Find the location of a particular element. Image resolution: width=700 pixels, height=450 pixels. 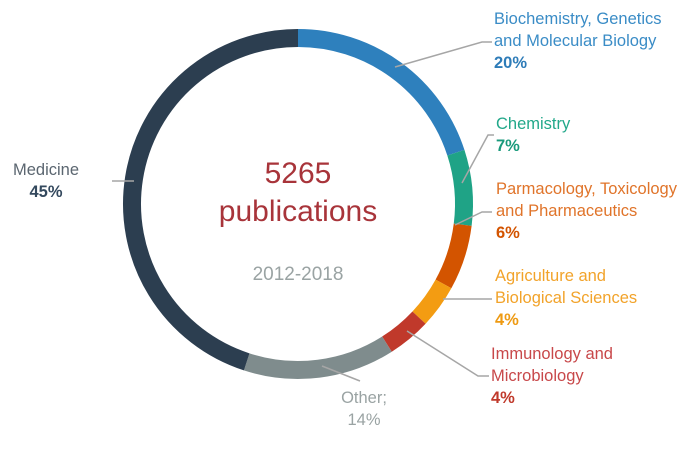

leader-line-other is located at coordinates (341, 373).